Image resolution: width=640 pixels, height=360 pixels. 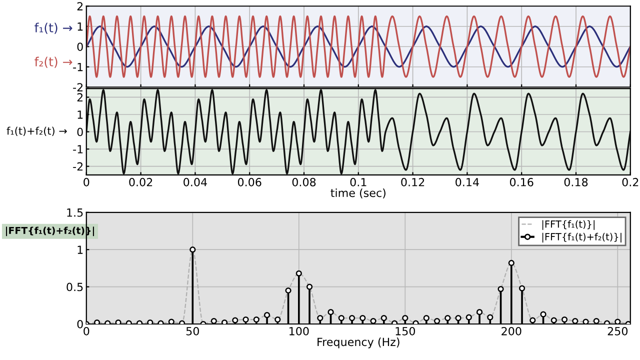 What do you see at coordinates (74, 287) in the screenshot?
I see `y-tick-label: 0.5` at bounding box center [74, 287].